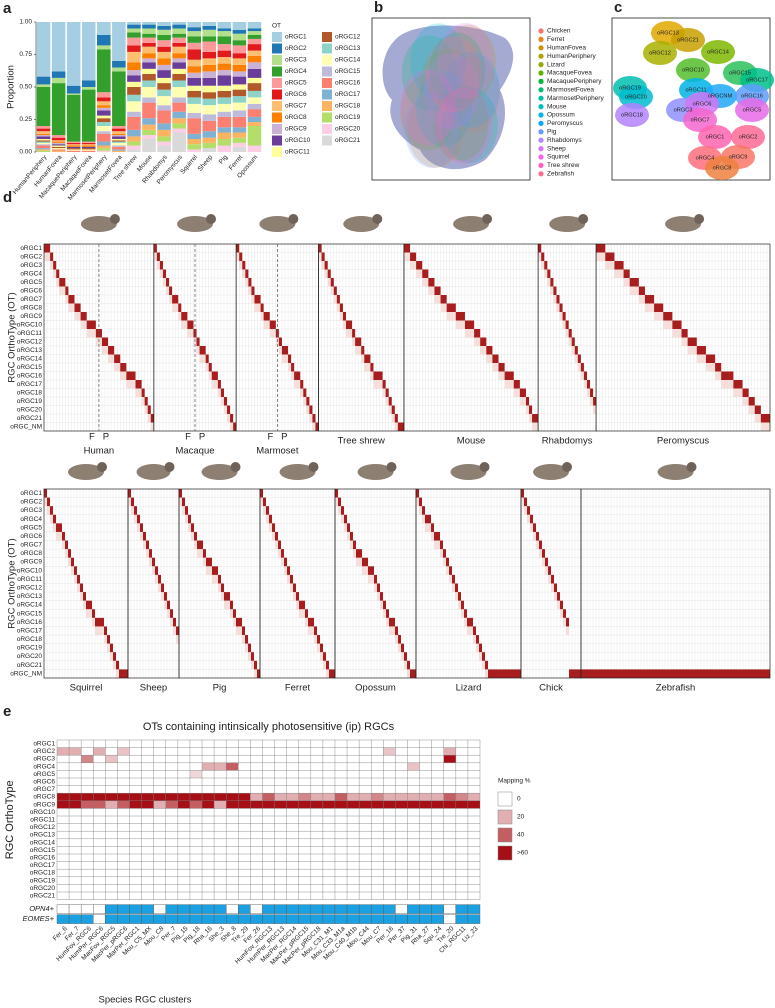  Describe the element at coordinates (700, 120) in the screenshot. I see `cluster-label: oRGC7` at that location.